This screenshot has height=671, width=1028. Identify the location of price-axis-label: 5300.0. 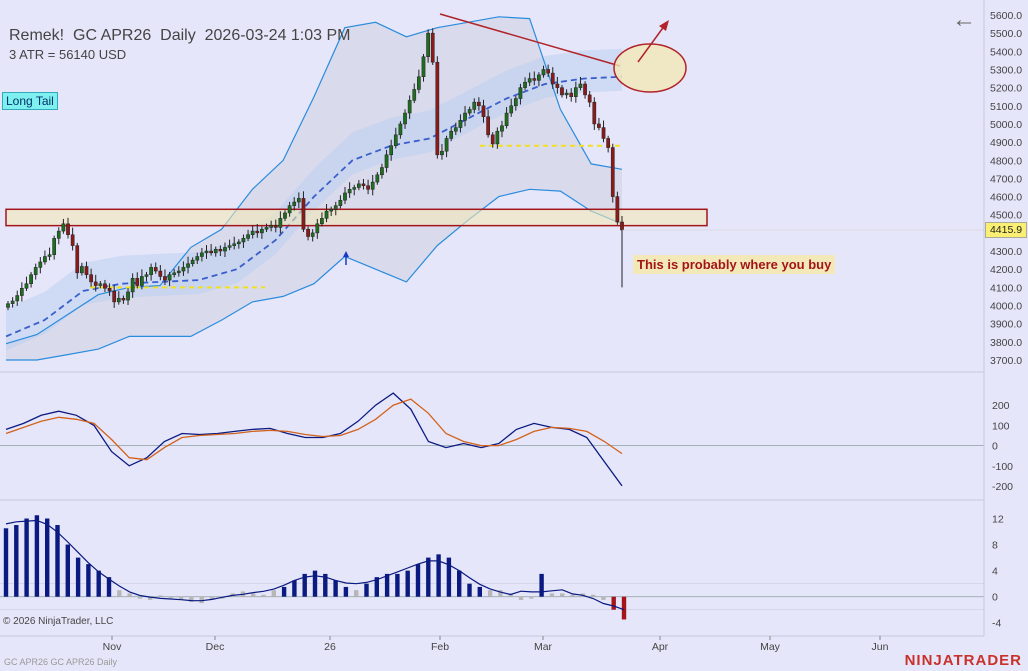
(1006, 70).